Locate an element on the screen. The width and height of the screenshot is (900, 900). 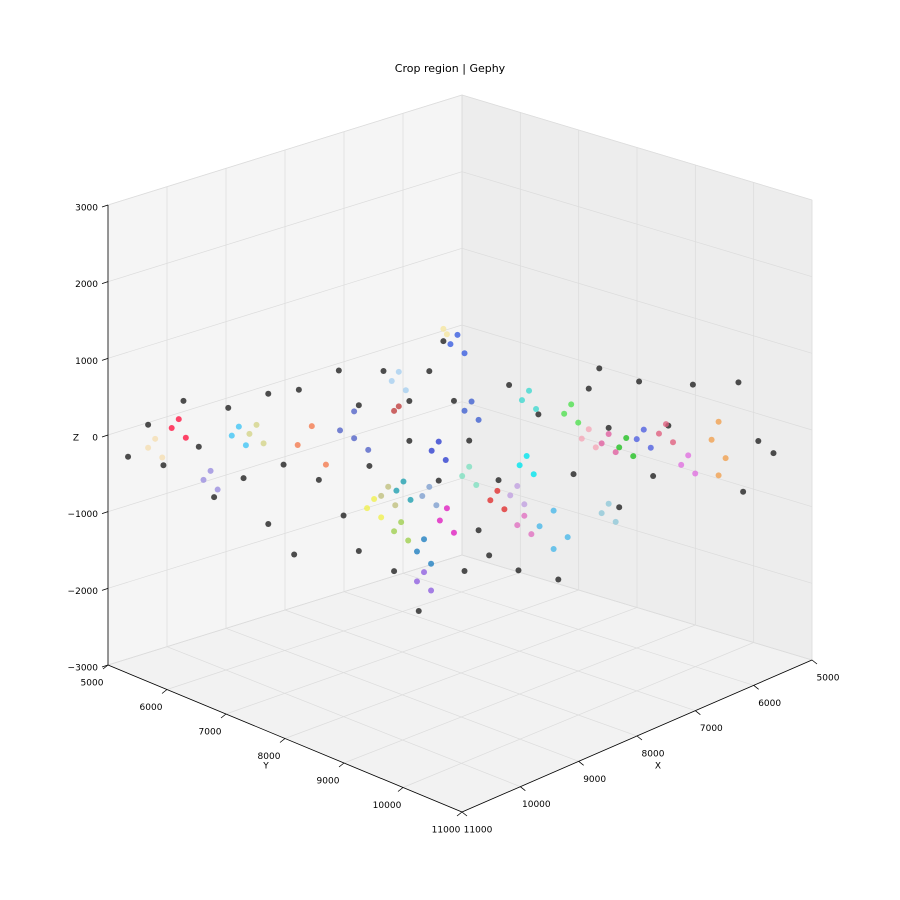
y-tick-label: 7000 is located at coordinates (210, 733).